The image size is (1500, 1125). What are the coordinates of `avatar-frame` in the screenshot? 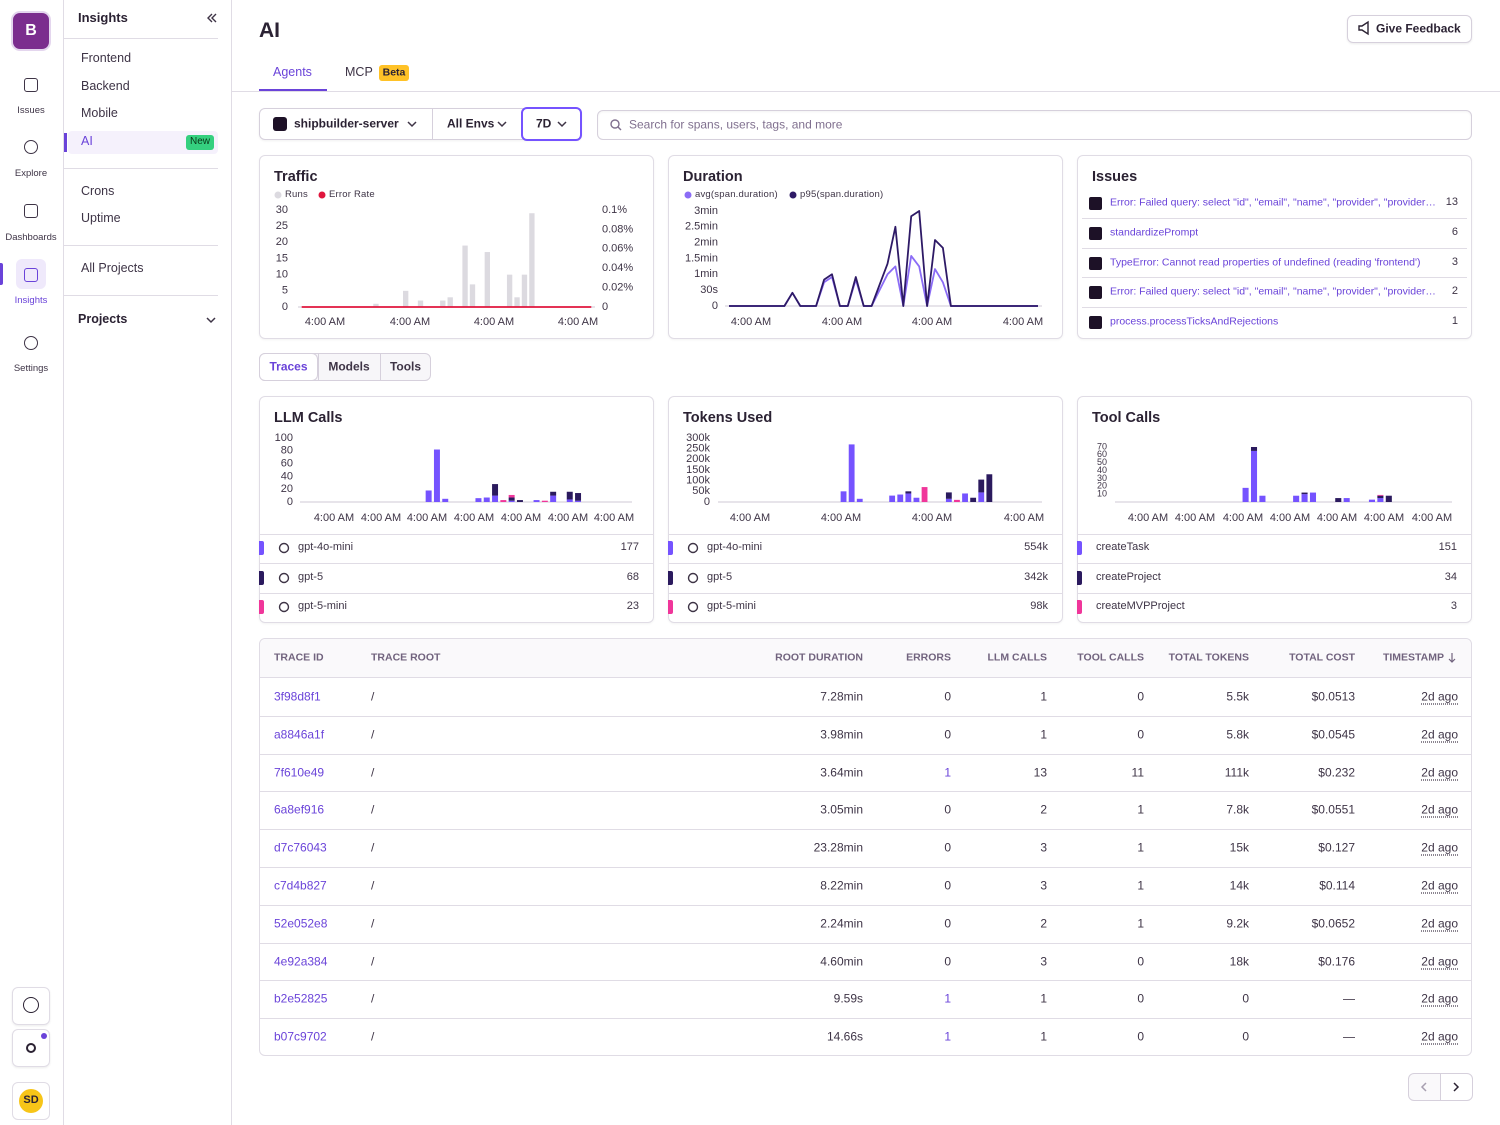 It's located at (31, 1101).